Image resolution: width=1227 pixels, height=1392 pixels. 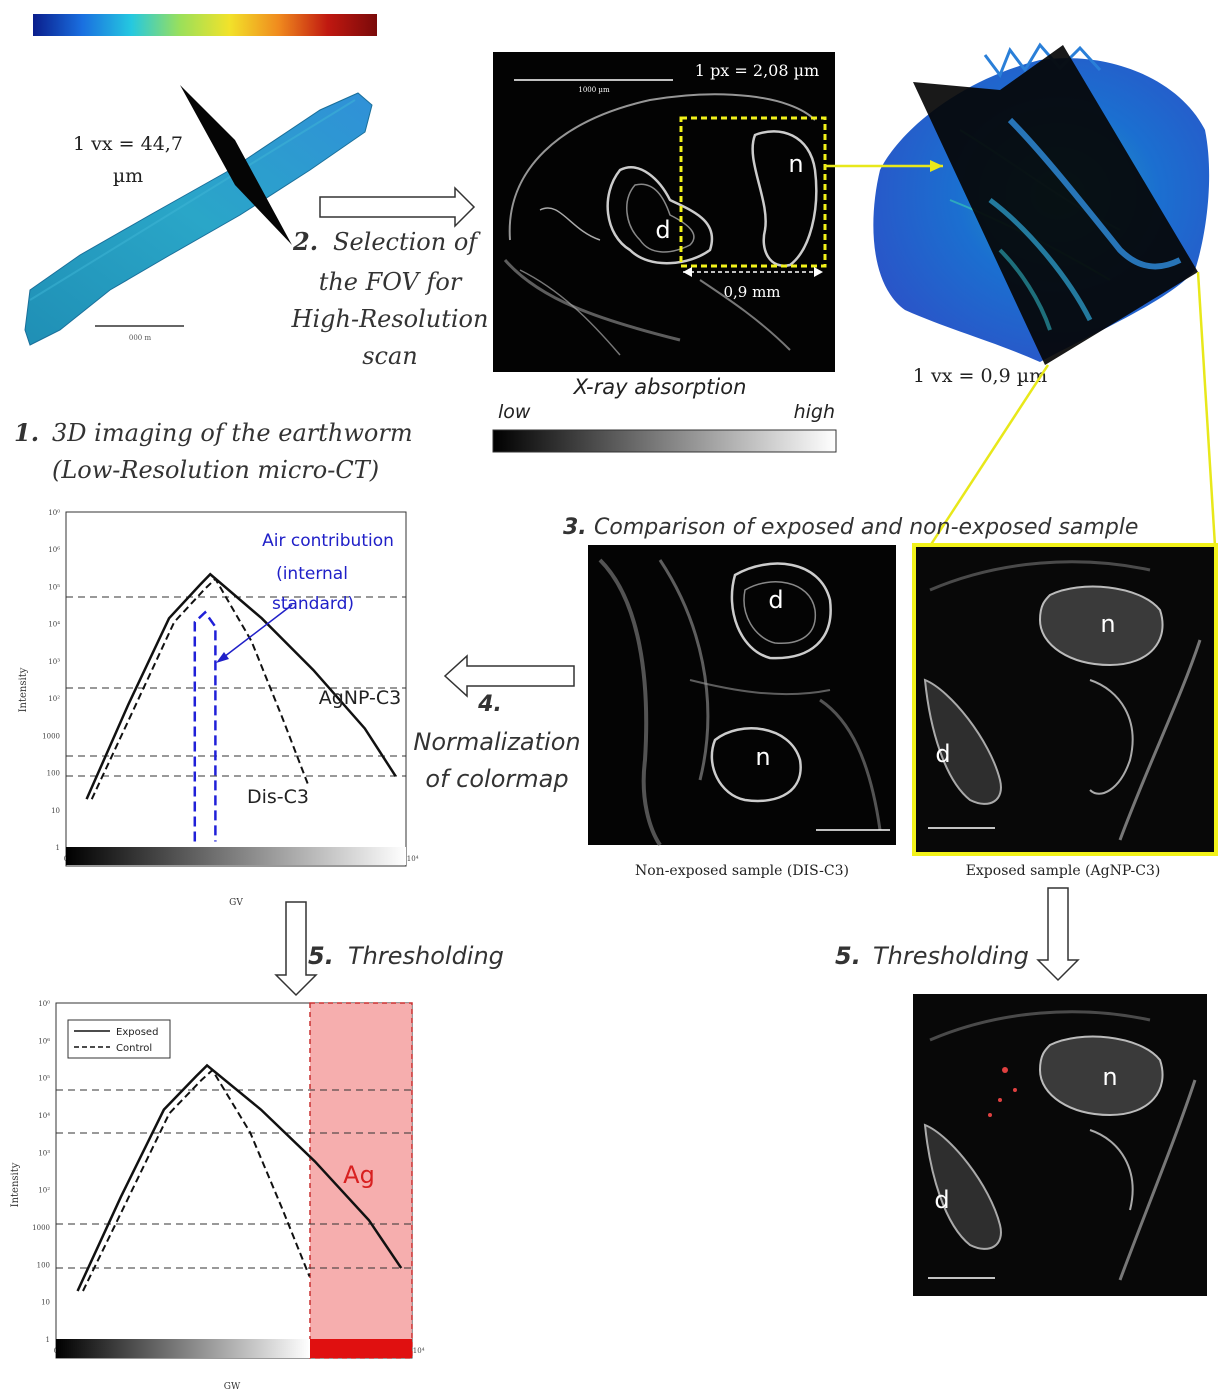 I want to click on series-label-agnp: AgNP-C3, so click(x=360, y=698).